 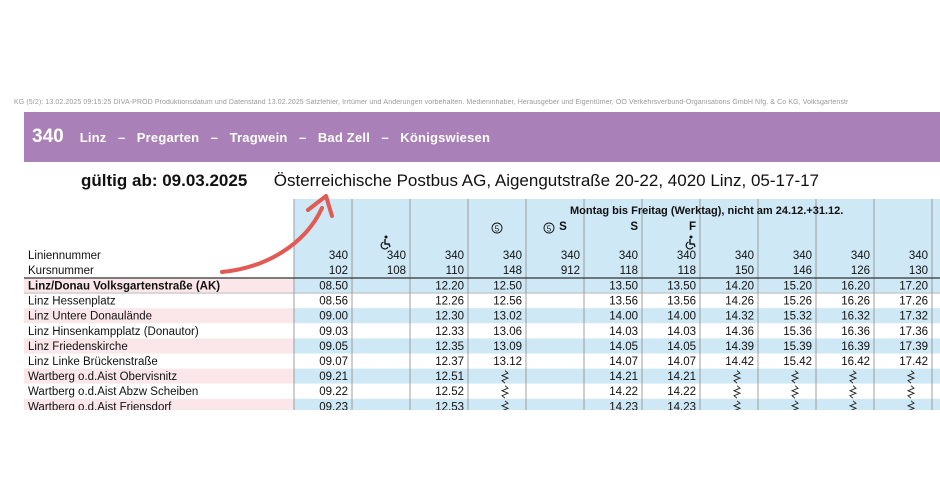 I want to click on departure-time: 17.32, so click(x=913, y=317).